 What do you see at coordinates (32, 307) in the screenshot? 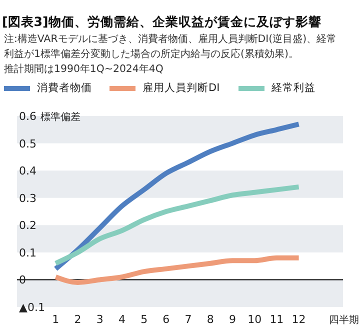
I see `y-tick-label: ▲0.1` at bounding box center [32, 307].